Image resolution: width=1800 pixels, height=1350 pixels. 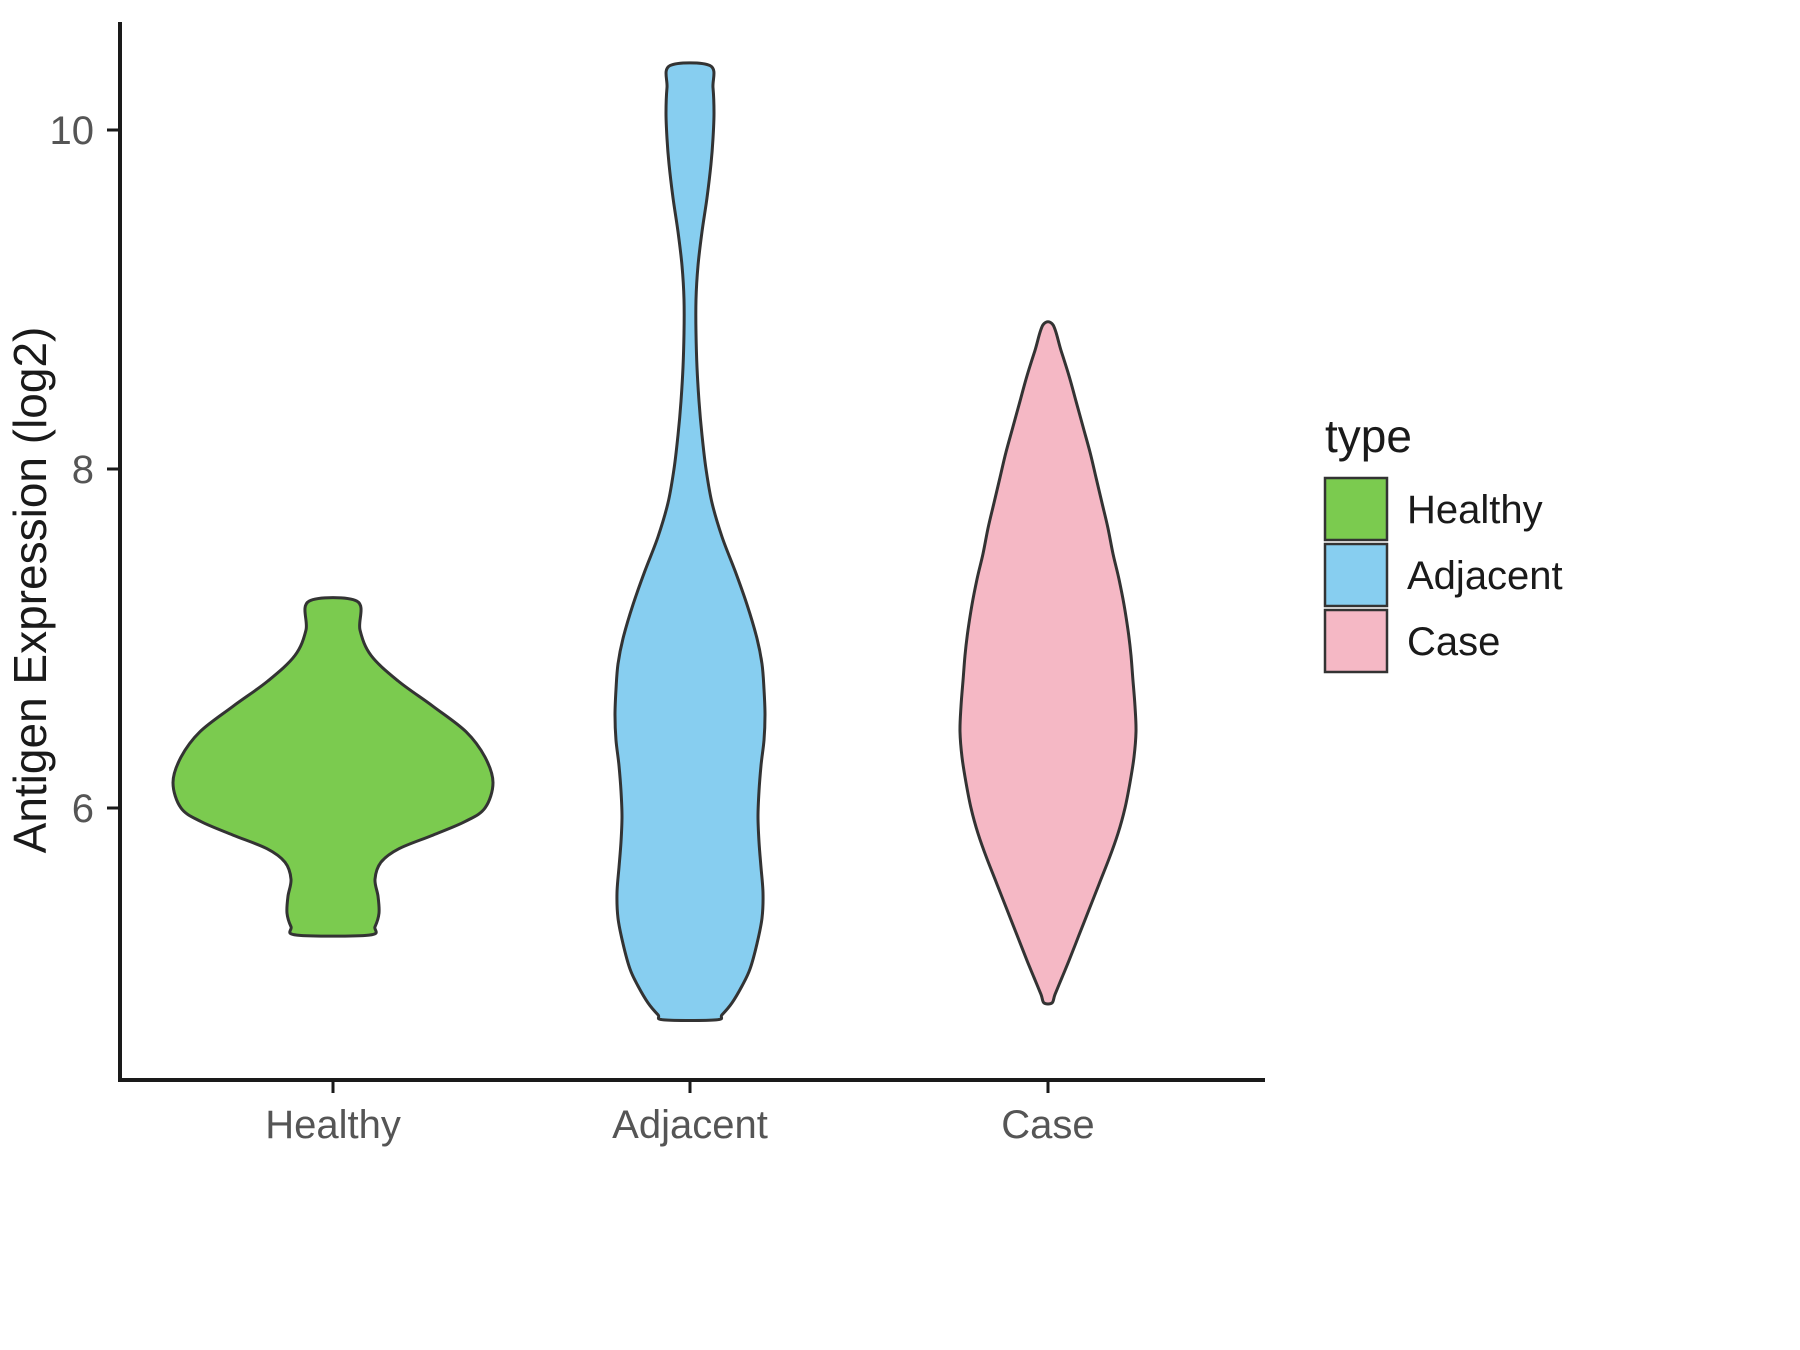 I want to click on legend-label-healthy: Healthy, so click(x=1475, y=510).